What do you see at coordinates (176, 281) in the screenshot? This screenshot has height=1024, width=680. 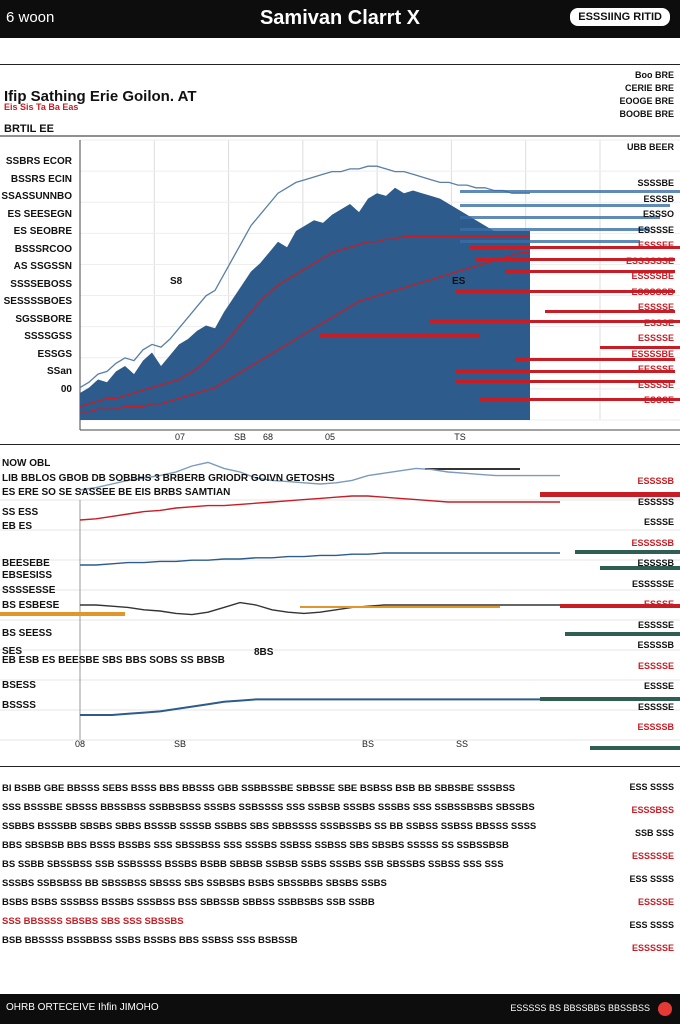 I see `top-annotation: S8` at bounding box center [176, 281].